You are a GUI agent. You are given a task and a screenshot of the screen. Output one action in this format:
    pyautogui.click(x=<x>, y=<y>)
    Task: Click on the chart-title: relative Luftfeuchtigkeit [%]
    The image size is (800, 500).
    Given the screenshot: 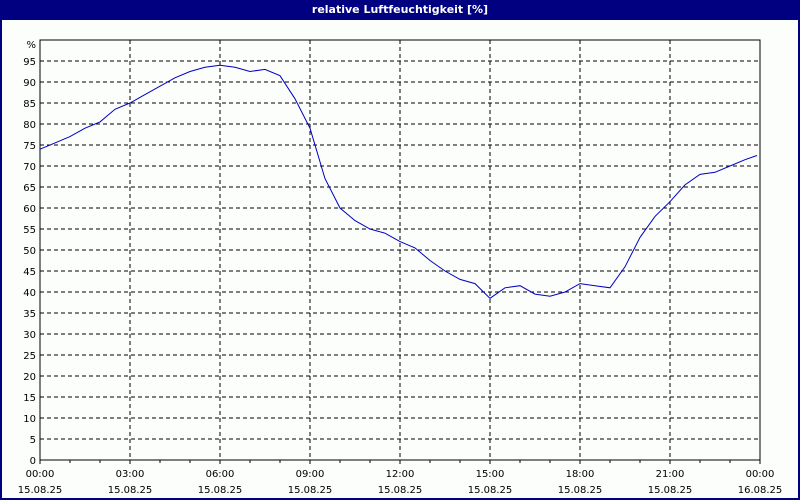 What is the action you would take?
    pyautogui.click(x=400, y=10)
    